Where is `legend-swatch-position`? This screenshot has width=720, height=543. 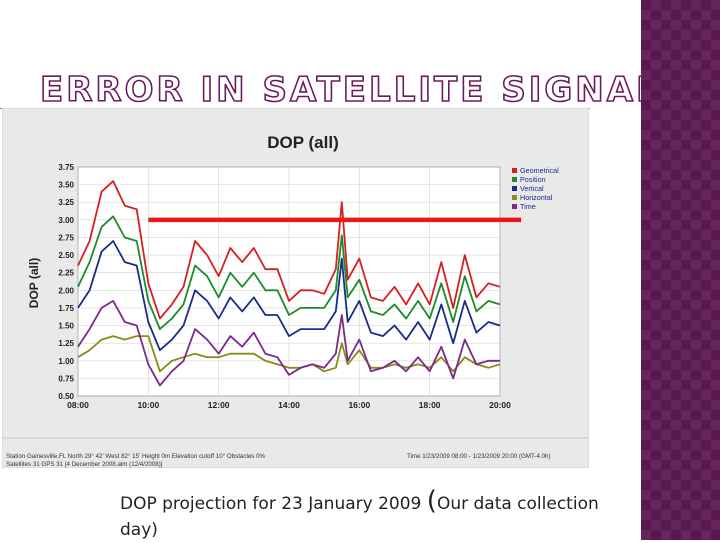
legend-swatch-position is located at coordinates (514, 179).